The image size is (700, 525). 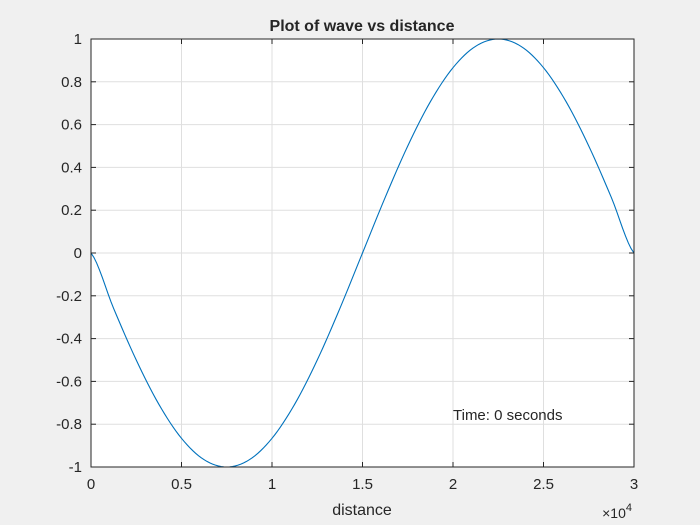 I want to click on y-tick-label: 0.8, so click(x=71, y=82).